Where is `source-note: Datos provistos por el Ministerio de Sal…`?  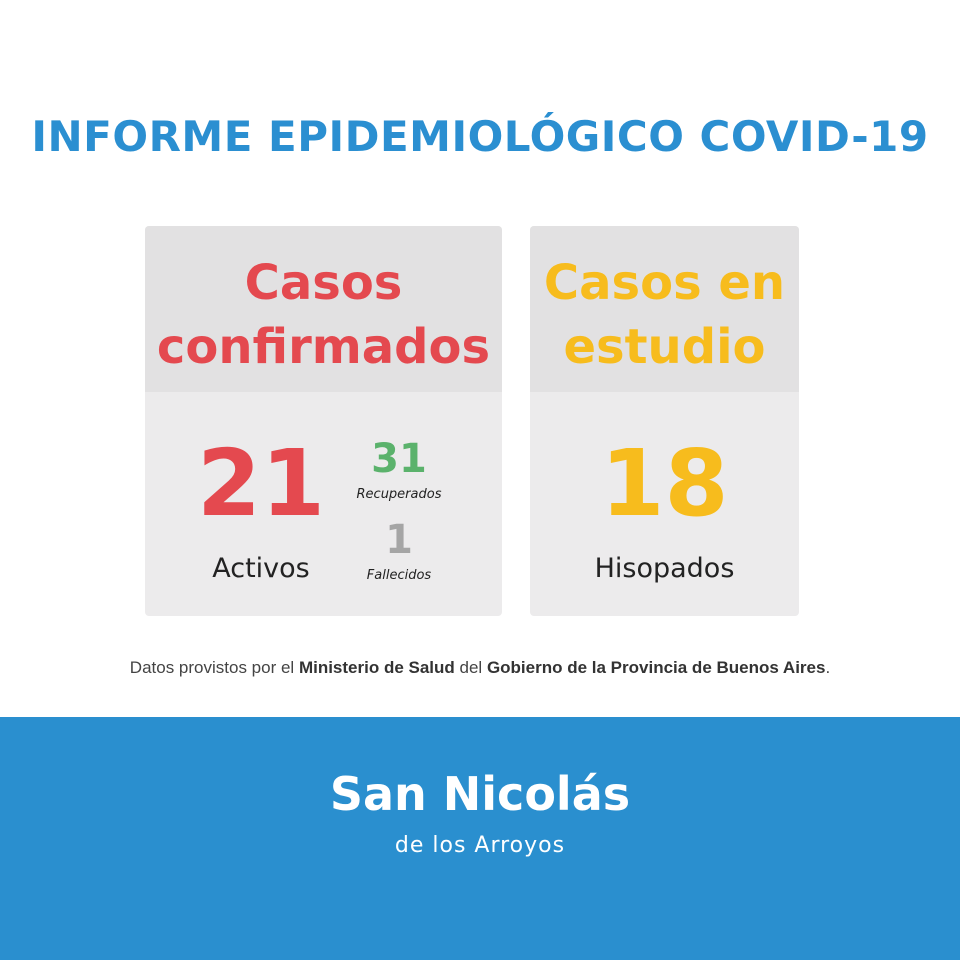 source-note: Datos provistos por el Ministerio de Sal… is located at coordinates (480, 668).